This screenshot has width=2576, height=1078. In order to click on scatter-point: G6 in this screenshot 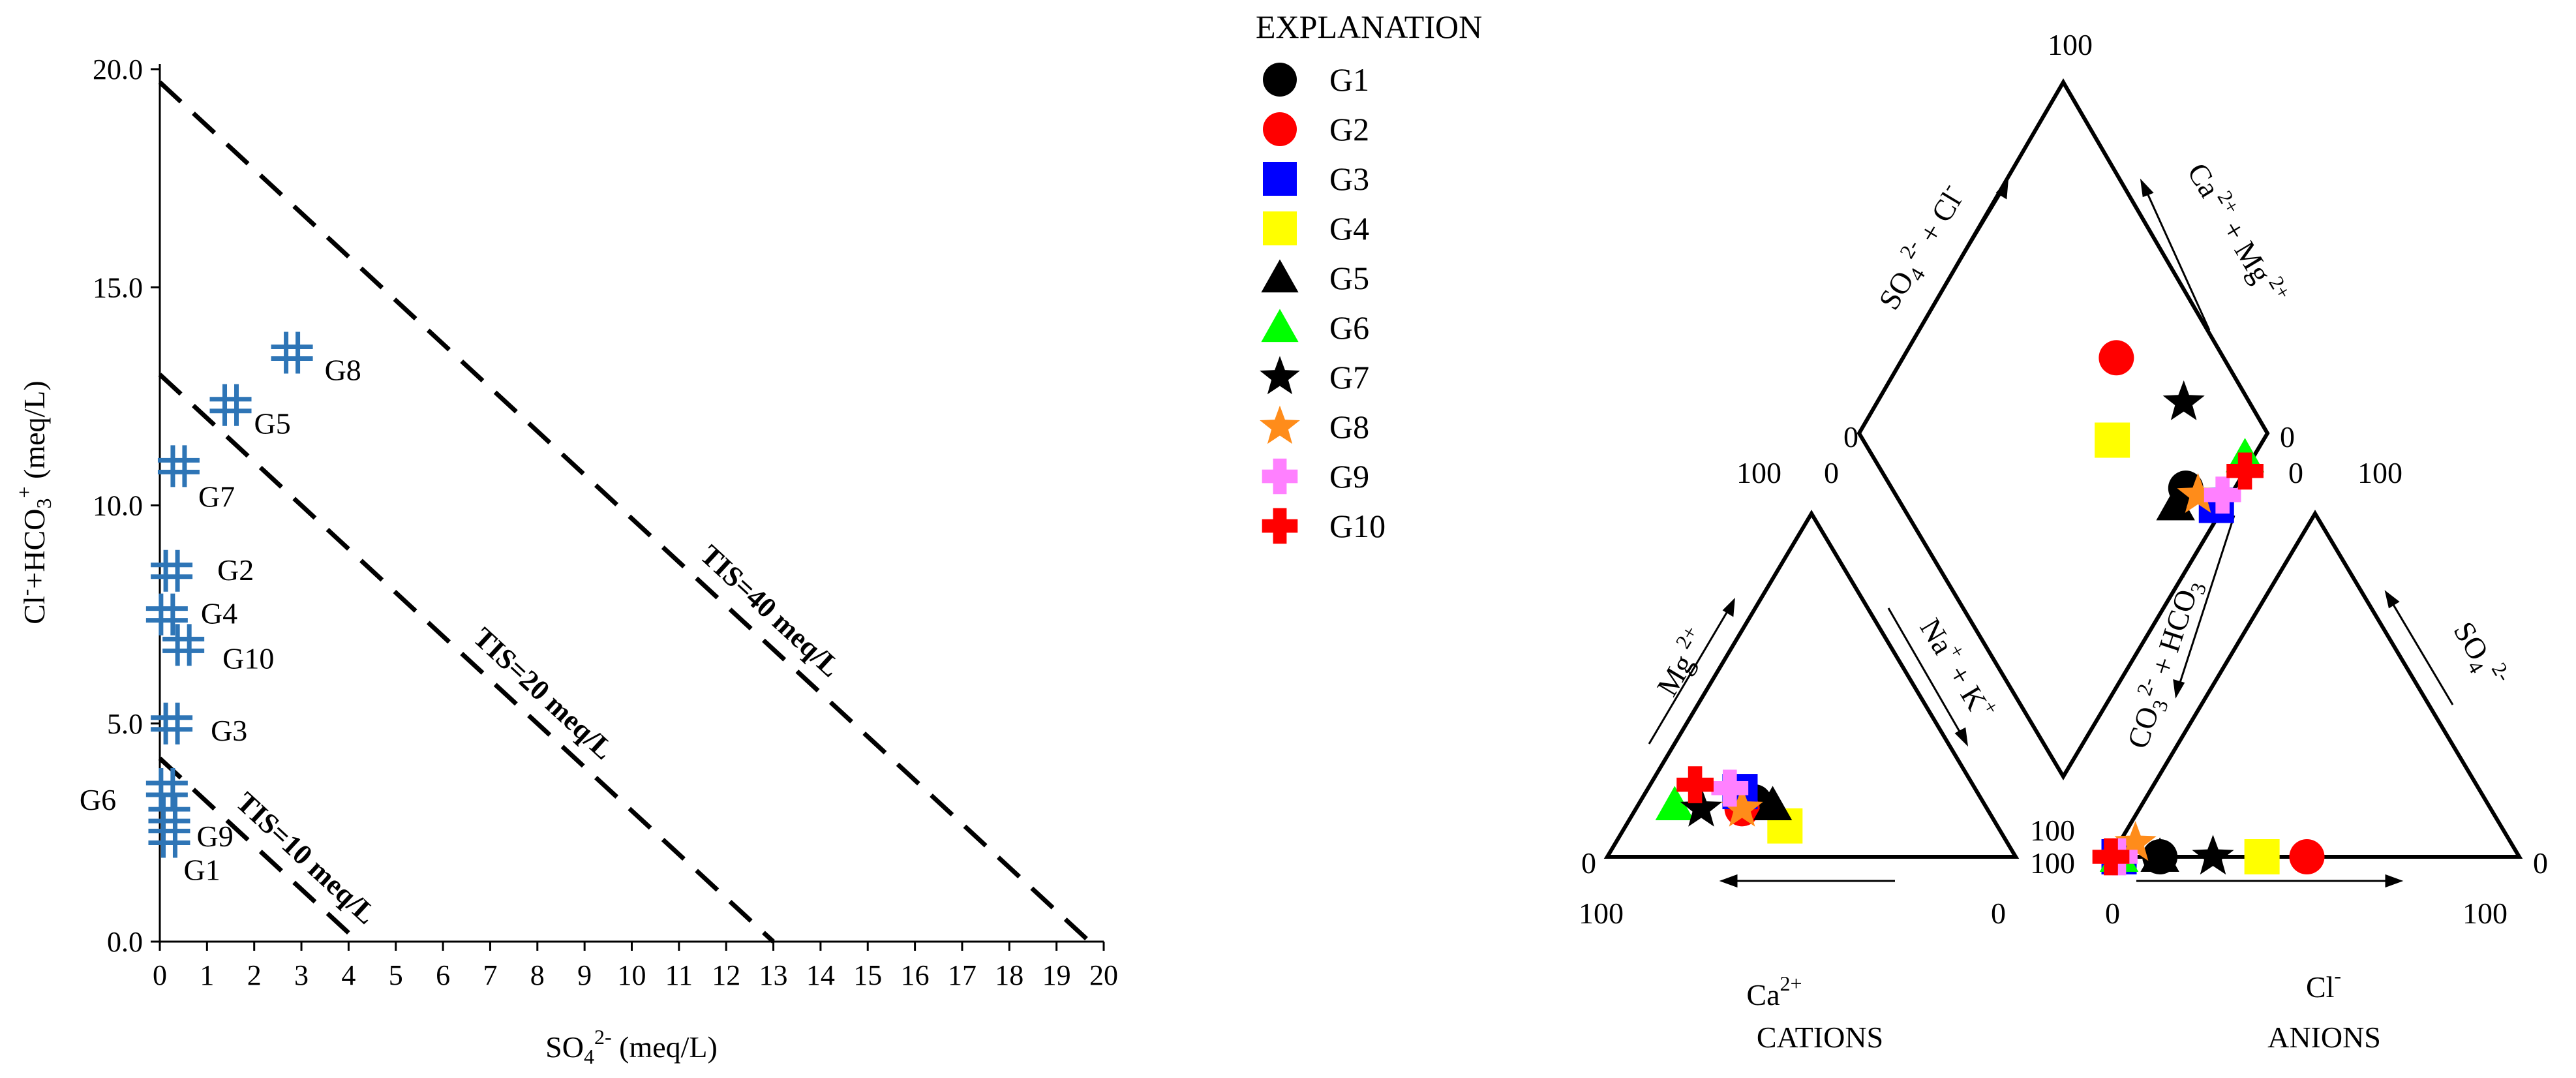, I will do `click(134, 792)`.